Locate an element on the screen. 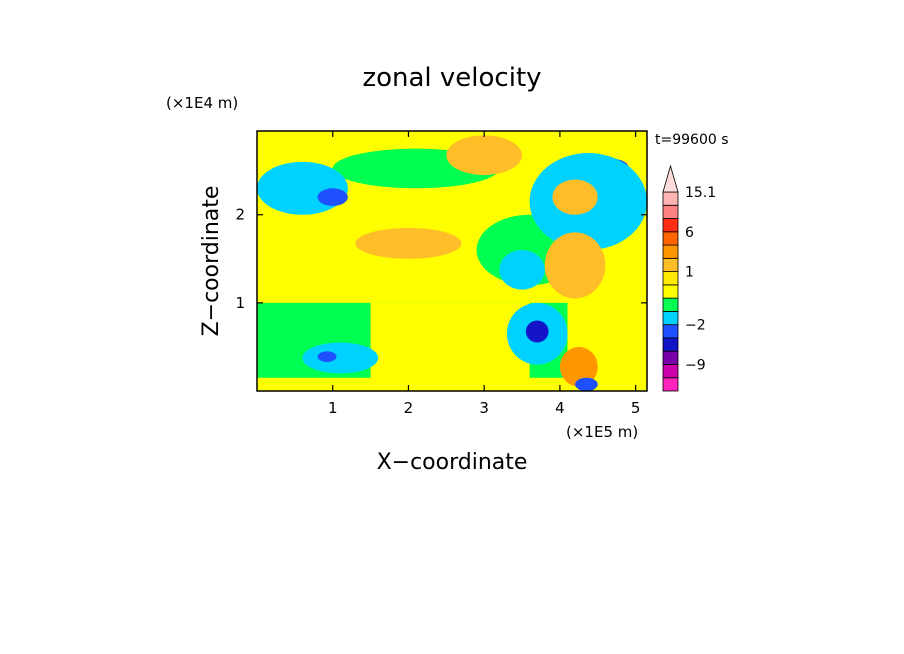  x-unit-label: (×1E5 m) is located at coordinates (602, 432).